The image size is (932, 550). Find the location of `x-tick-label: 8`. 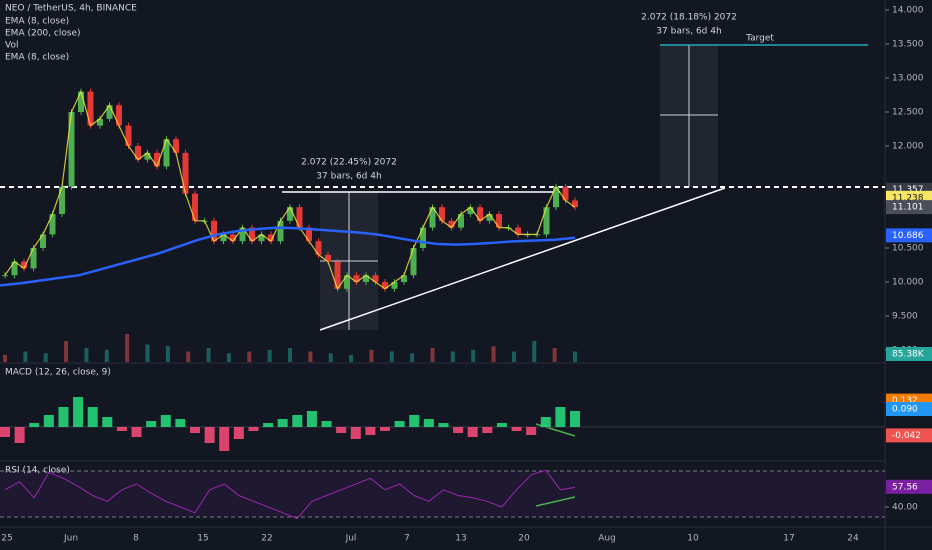

x-tick-label: 8 is located at coordinates (136, 539).